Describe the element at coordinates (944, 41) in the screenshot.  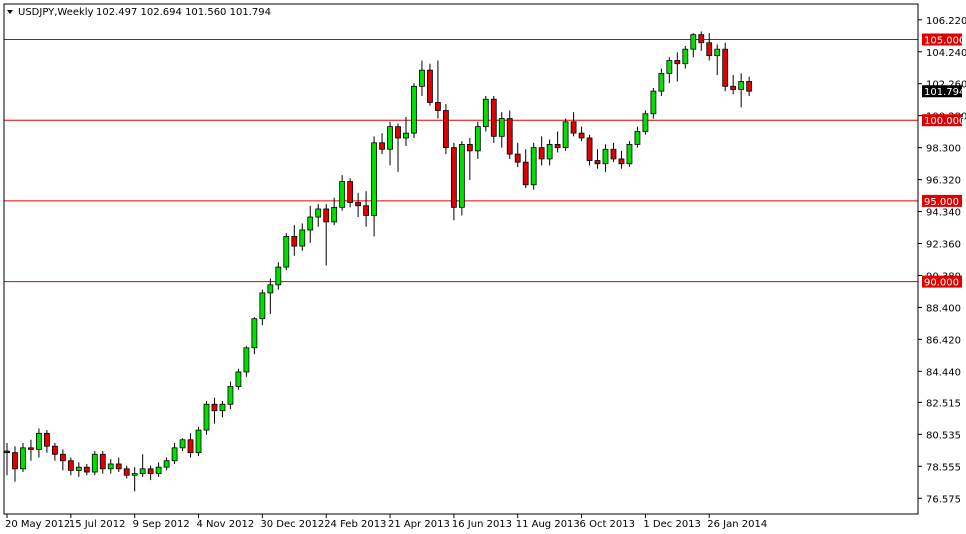
I see `level-label: 105.000` at that location.